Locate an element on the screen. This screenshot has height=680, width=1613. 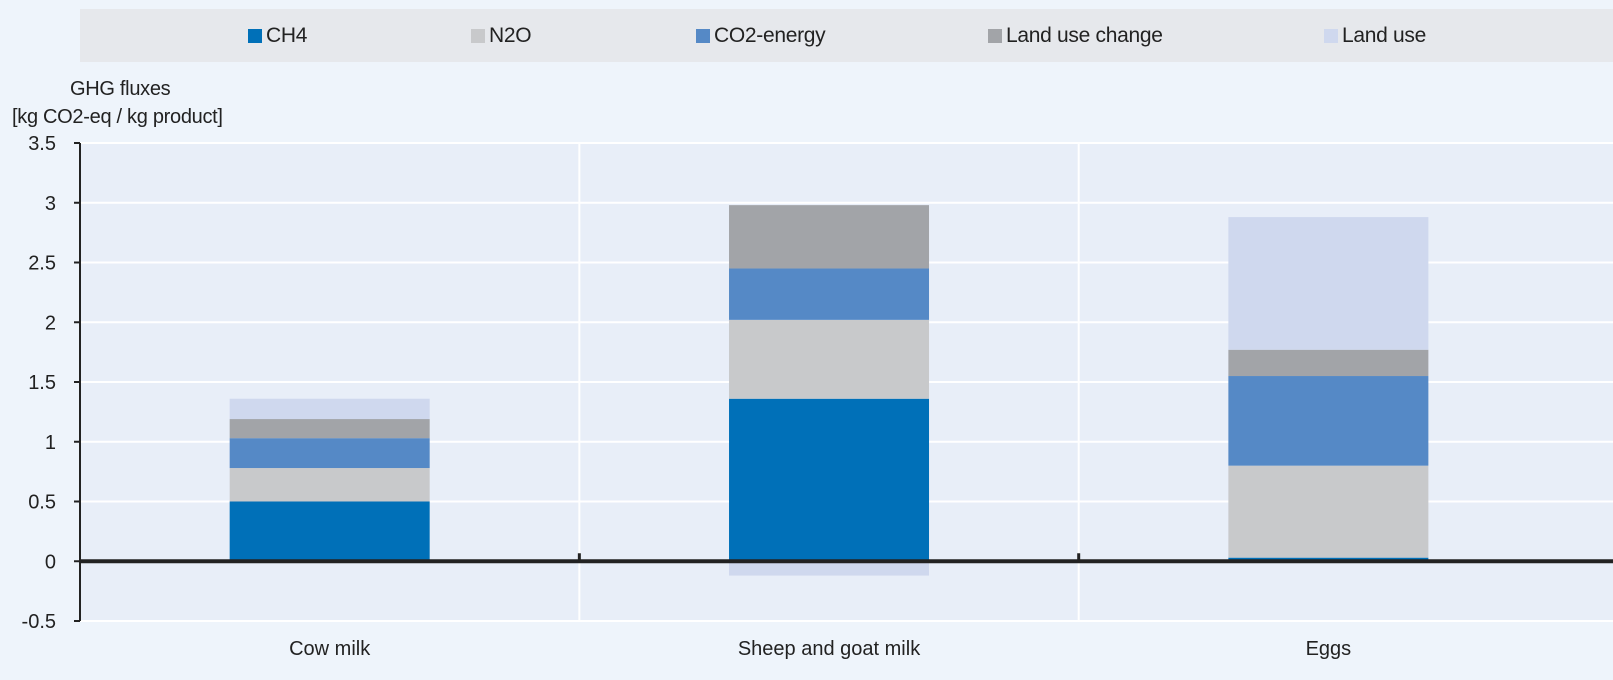
y-tick-label: 0 is located at coordinates (50, 562).